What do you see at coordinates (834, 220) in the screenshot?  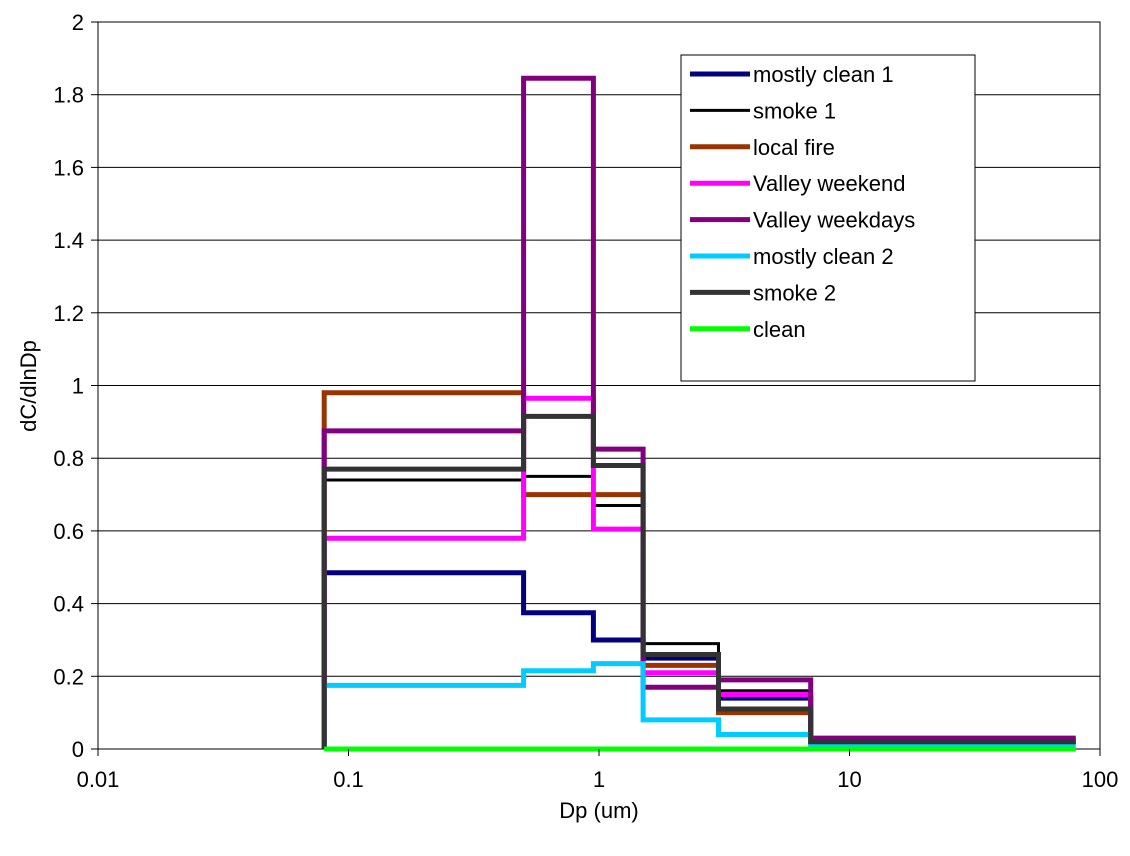 I see `legend-label: Valley weekdays` at bounding box center [834, 220].